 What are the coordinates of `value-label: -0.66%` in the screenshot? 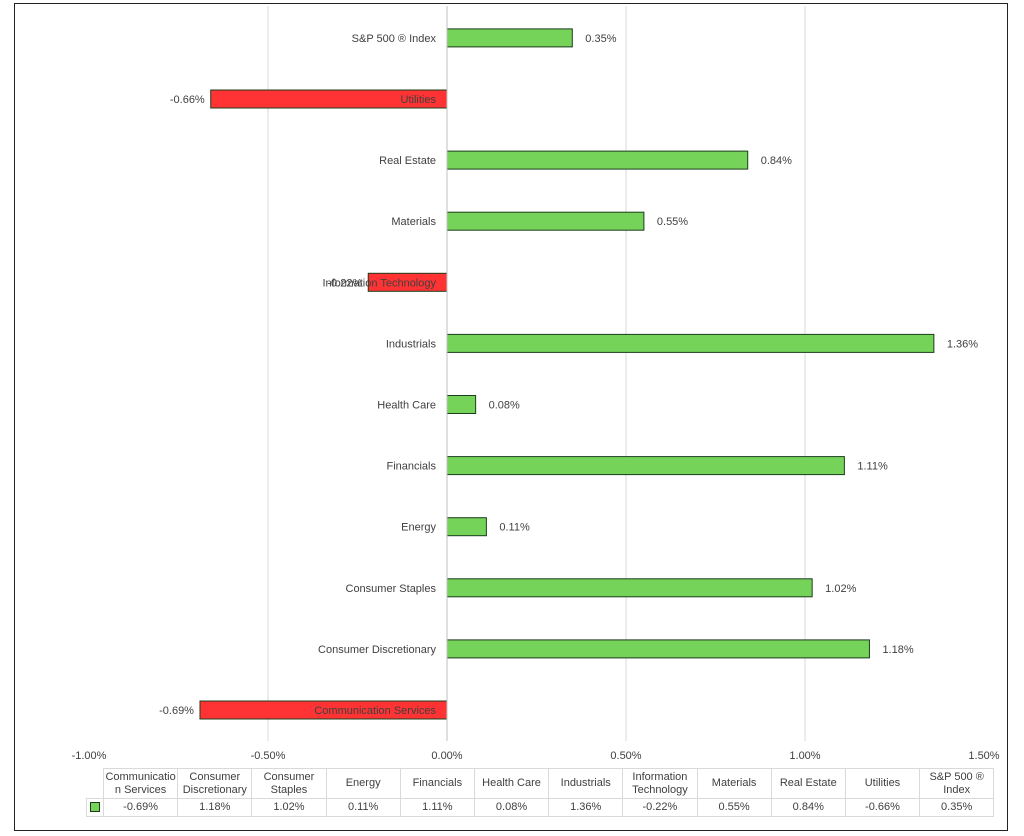 It's located at (187, 100).